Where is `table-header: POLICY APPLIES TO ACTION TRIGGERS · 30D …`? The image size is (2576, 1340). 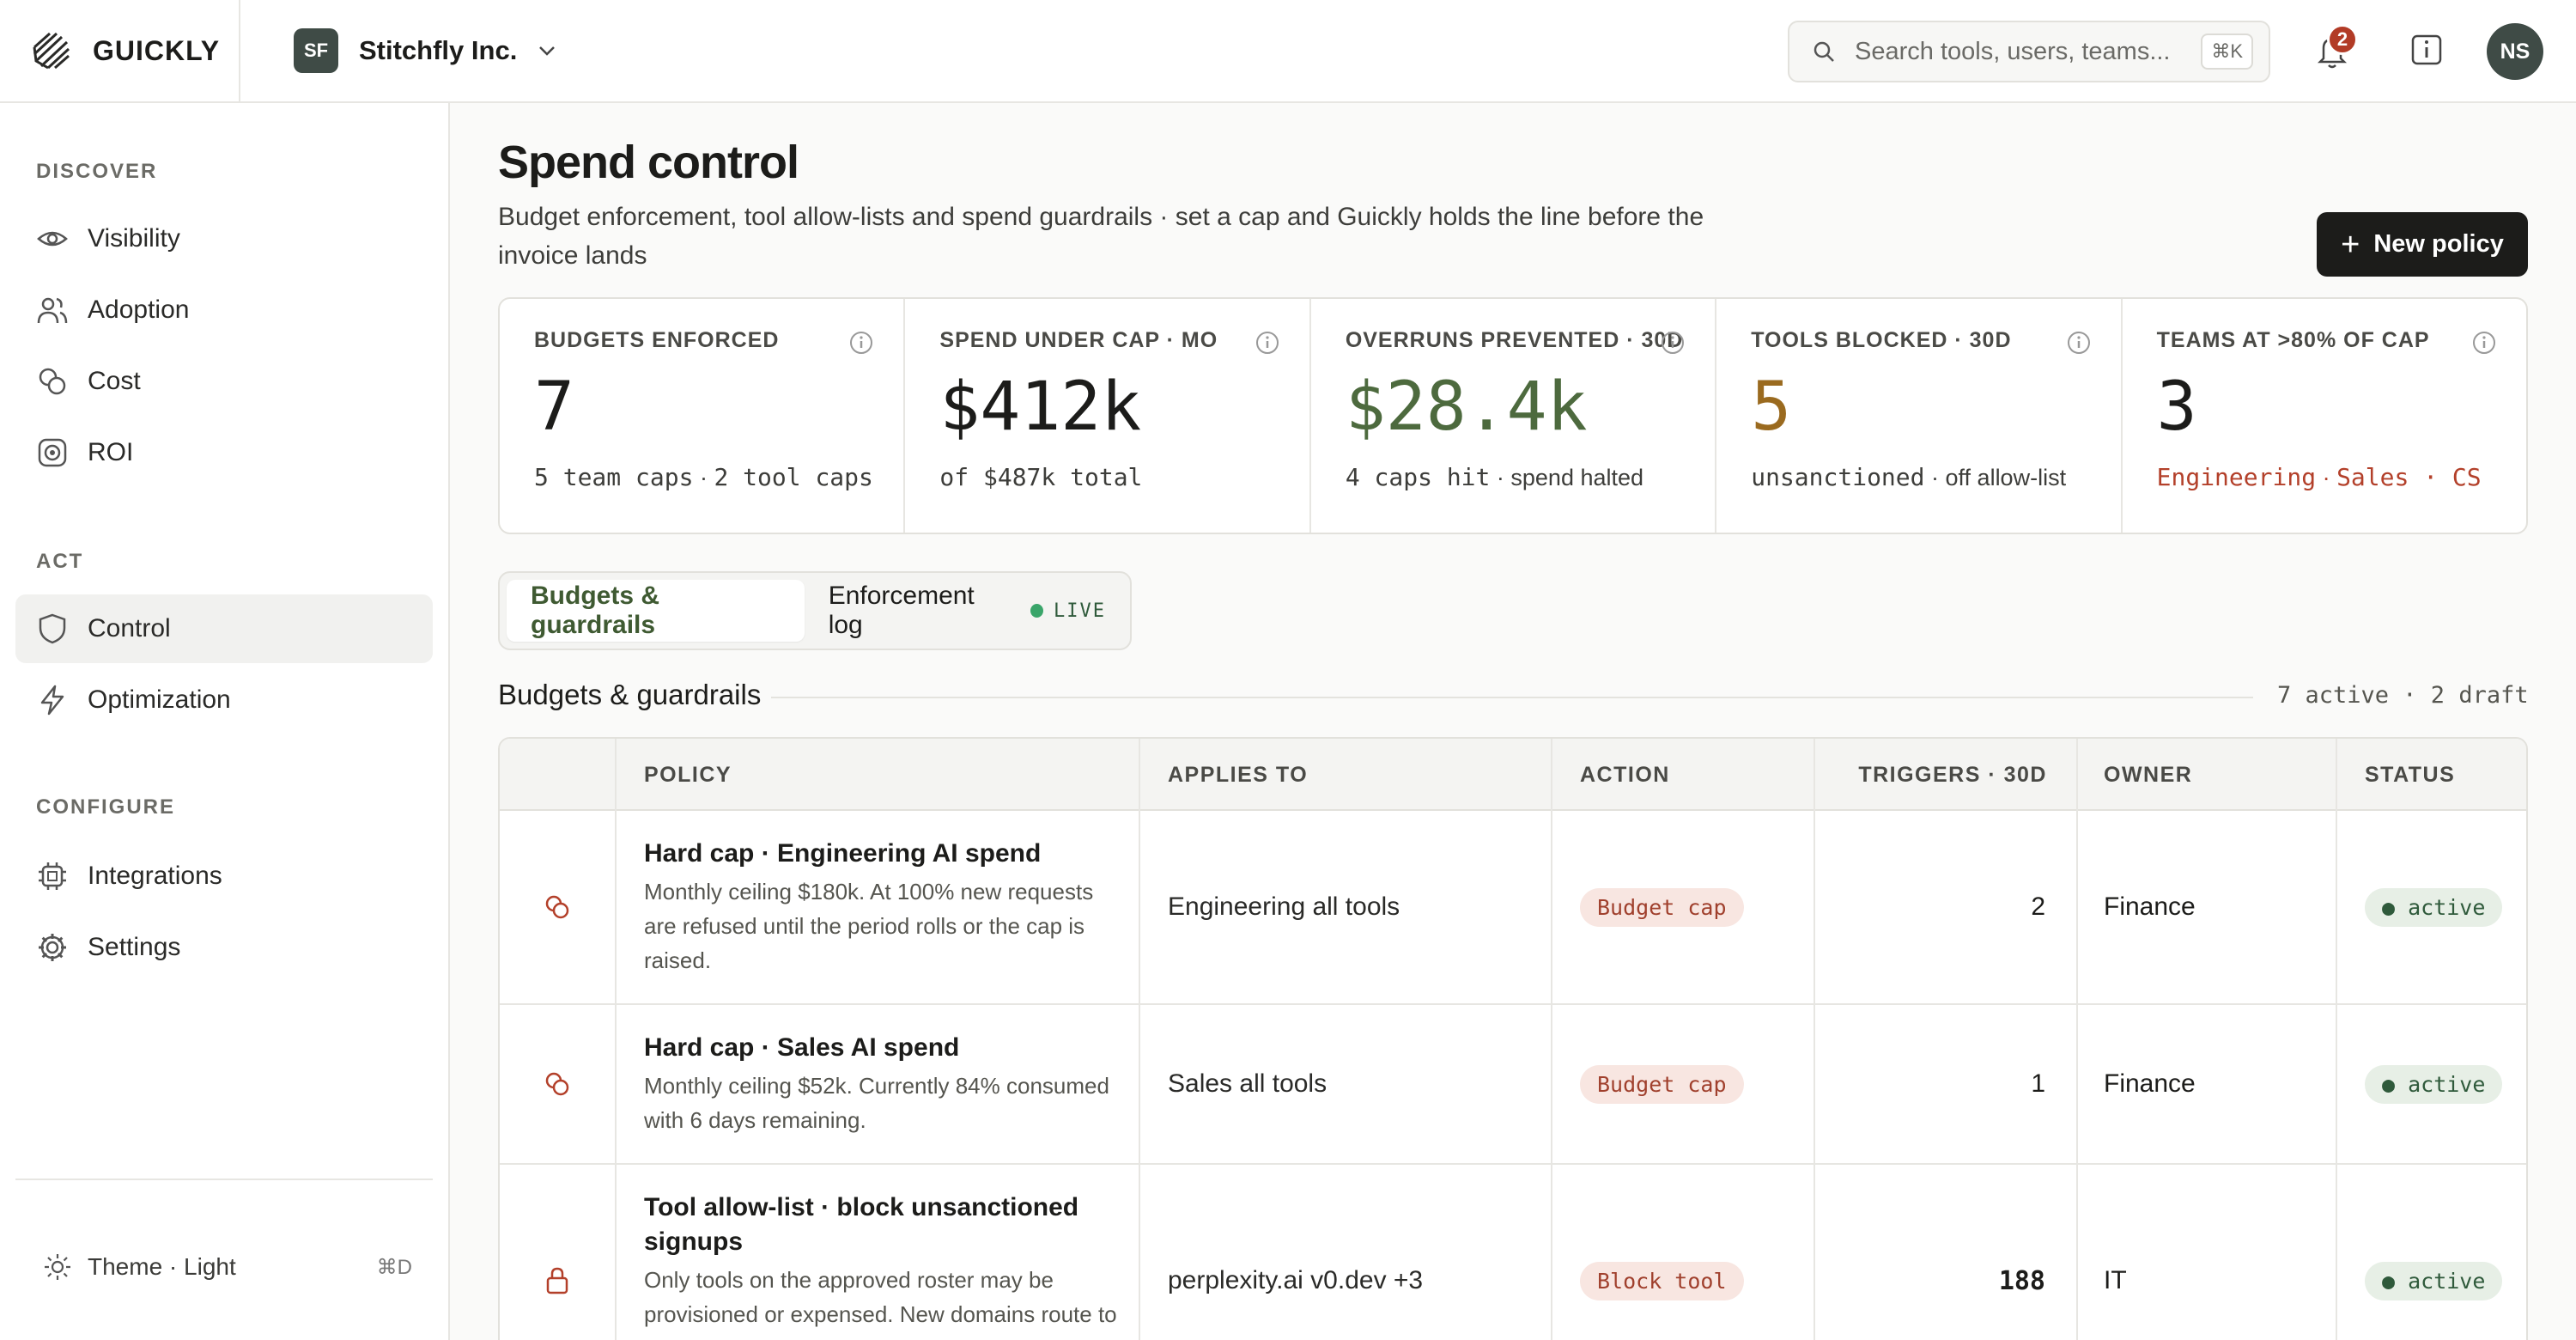
table-header: POLICY APPLIES TO ACTION TRIGGERS · 30D … is located at coordinates (1513, 775).